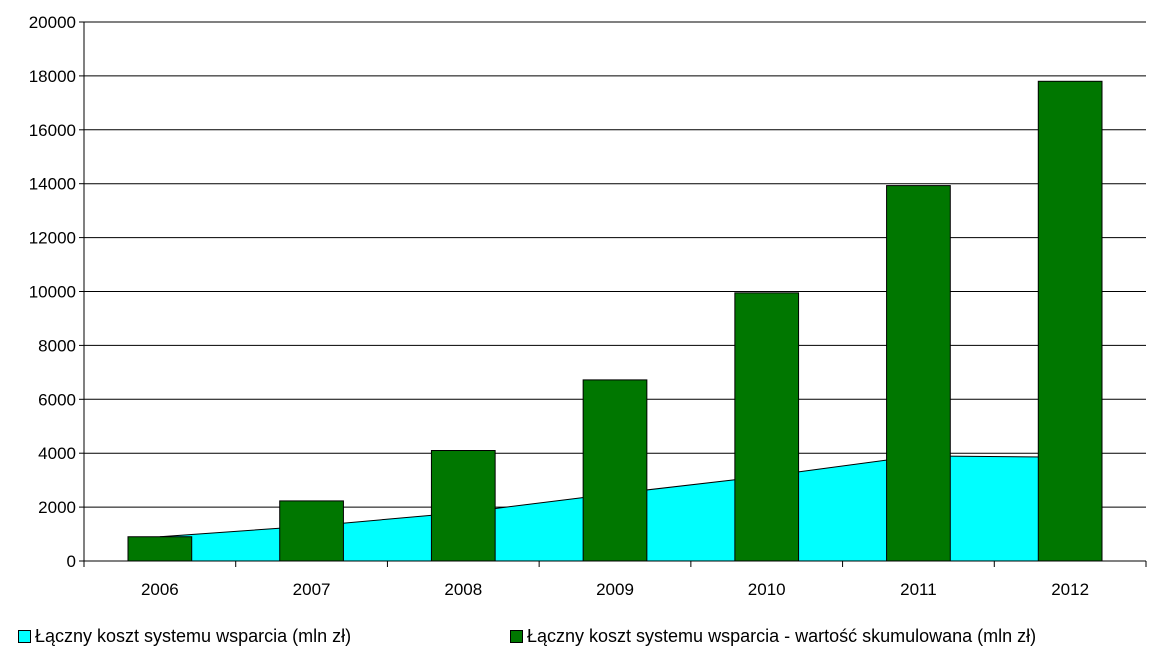 Image resolution: width=1158 pixels, height=650 pixels. I want to click on x-tick-label: 2007, so click(312, 589).